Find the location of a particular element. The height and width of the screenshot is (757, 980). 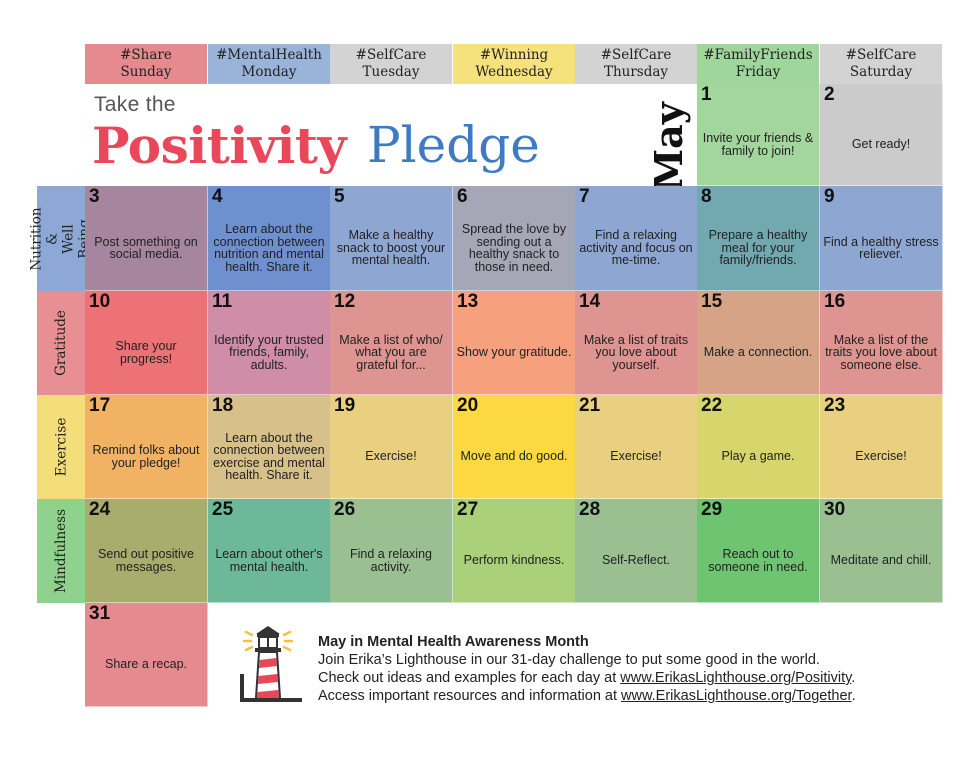

title-take-the: Take the is located at coordinates (135, 104).